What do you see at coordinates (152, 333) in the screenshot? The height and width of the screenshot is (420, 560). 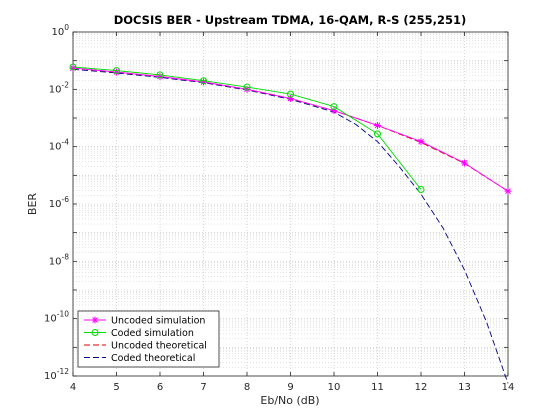 I see `legend-label: Coded simulation` at bounding box center [152, 333].